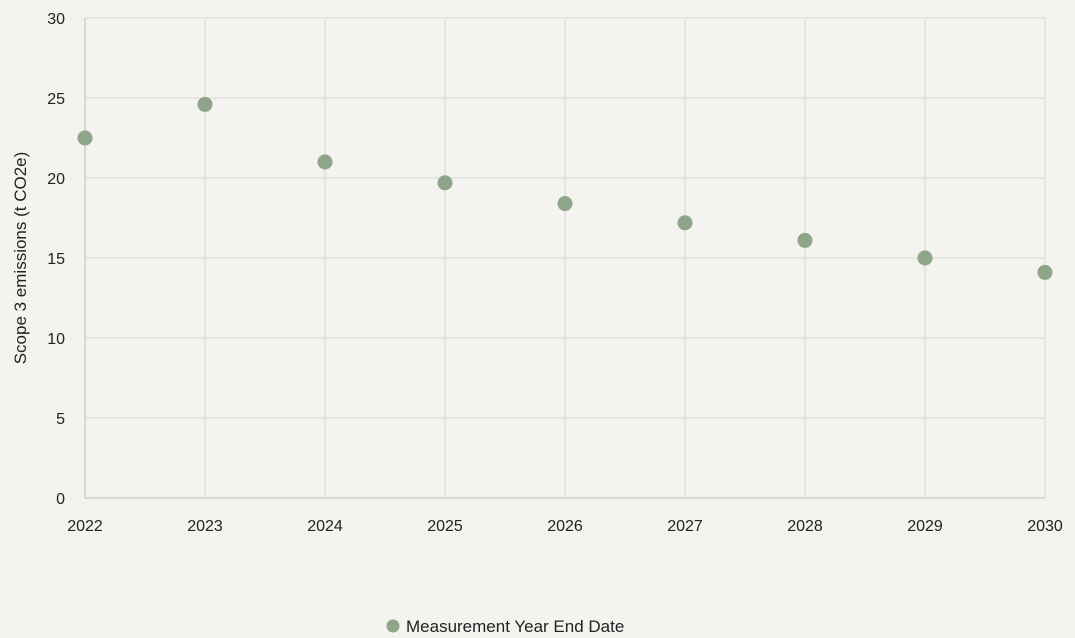 The width and height of the screenshot is (1075, 638). I want to click on x-tick-label: 2030, so click(1045, 526).